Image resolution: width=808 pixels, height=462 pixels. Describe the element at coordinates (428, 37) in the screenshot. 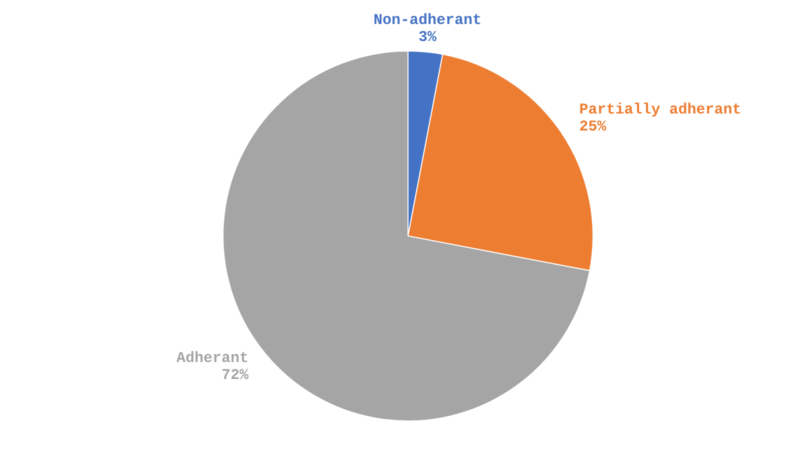

I see `data-label: 3%` at that location.